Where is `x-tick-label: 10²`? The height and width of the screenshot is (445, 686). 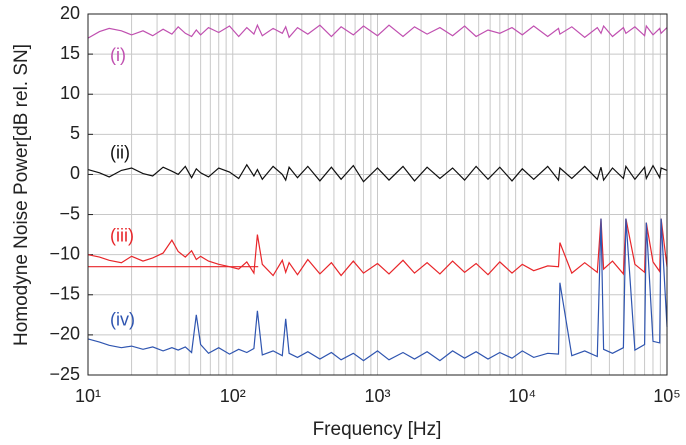 x-tick-label: 10² is located at coordinates (233, 396).